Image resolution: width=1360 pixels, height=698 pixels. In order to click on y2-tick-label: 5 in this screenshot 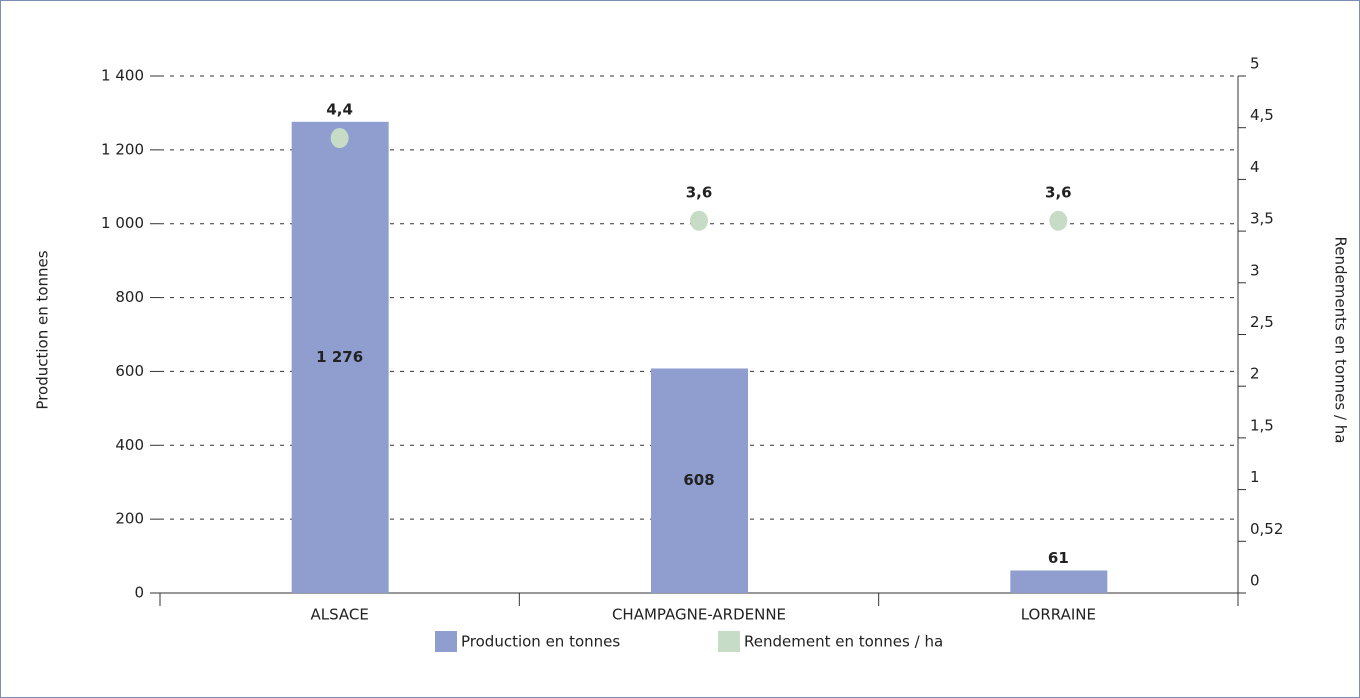, I will do `click(1255, 64)`.